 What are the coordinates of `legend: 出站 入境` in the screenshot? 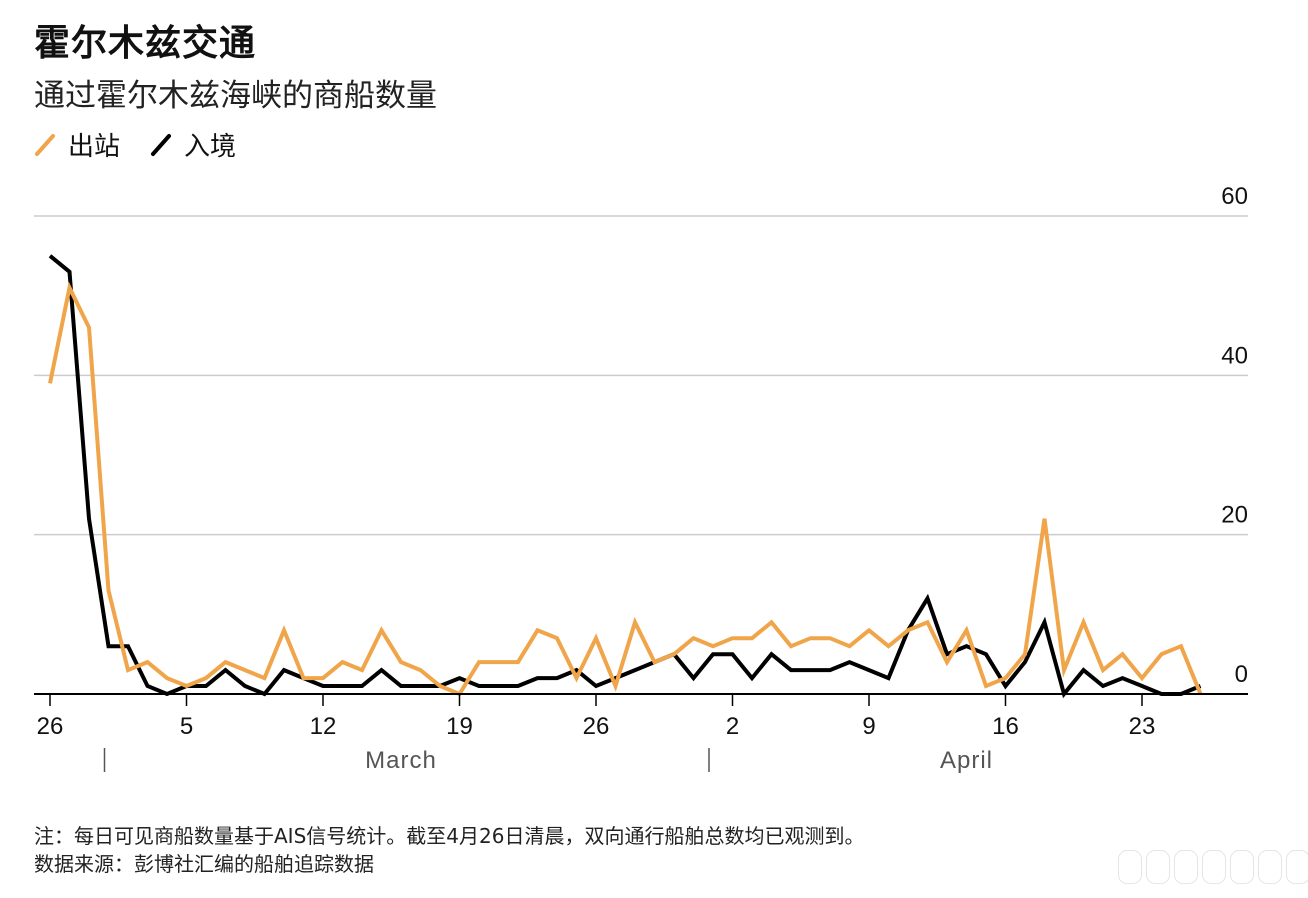 It's located at (150, 144).